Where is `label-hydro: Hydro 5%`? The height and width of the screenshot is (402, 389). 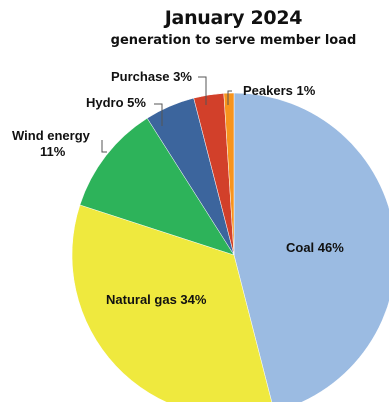 label-hydro: Hydro 5% is located at coordinates (116, 102).